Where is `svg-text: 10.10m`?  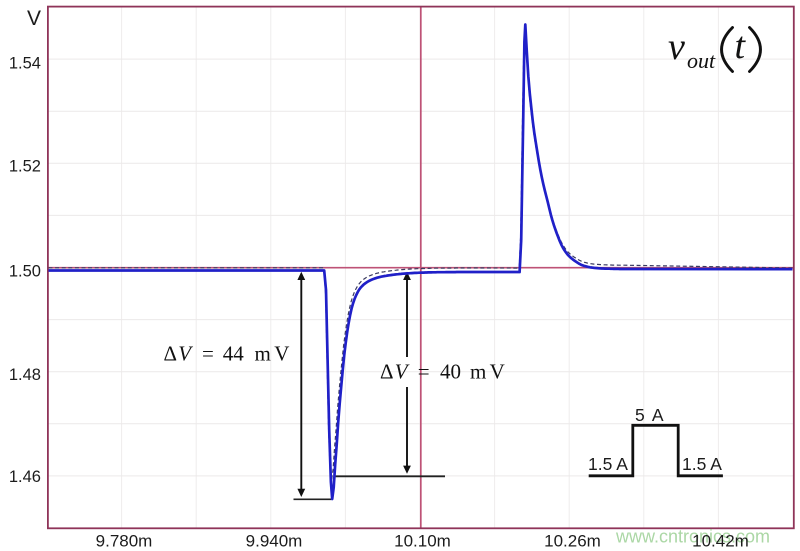 svg-text: 10.10m is located at coordinates (422, 541).